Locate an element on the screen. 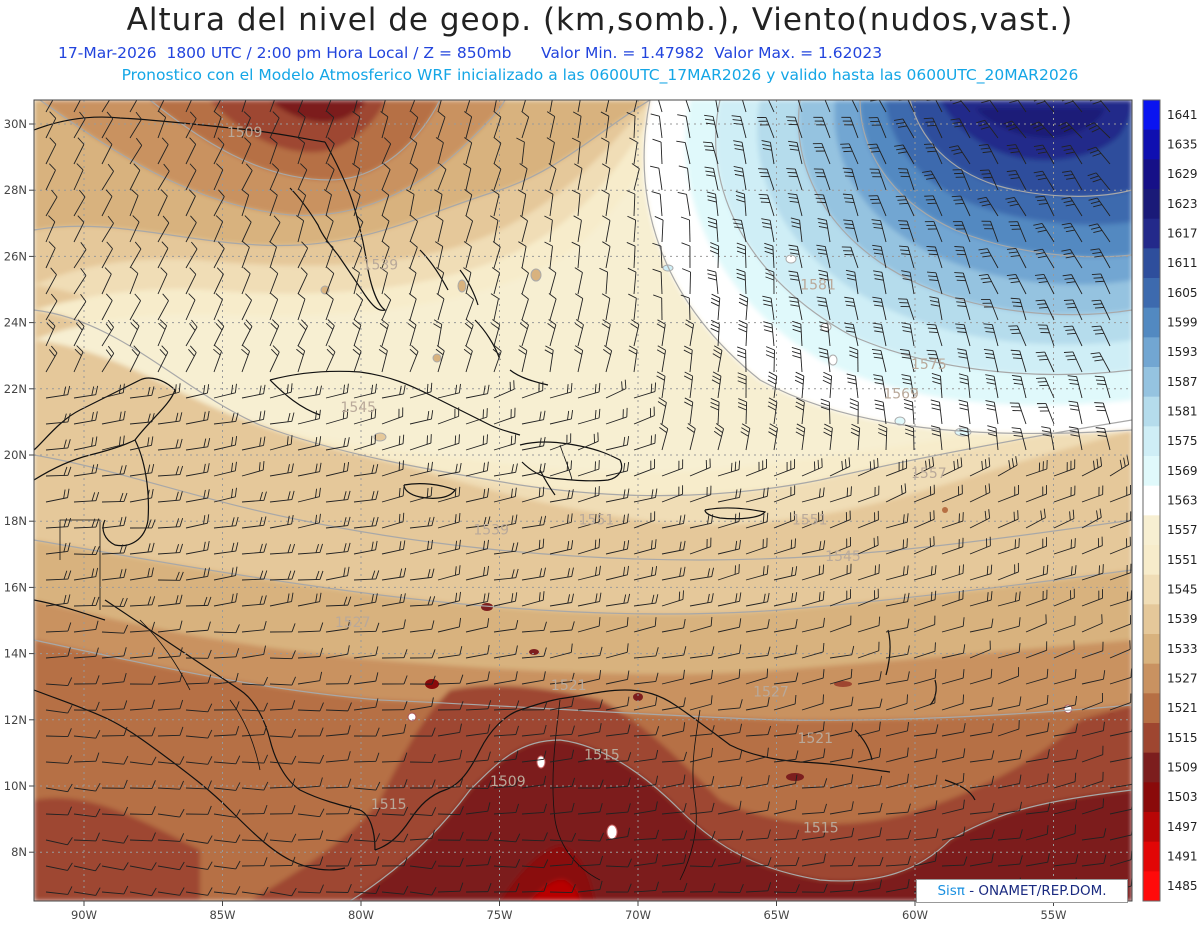 The width and height of the screenshot is (1200, 927). lon-tick-label: 90W is located at coordinates (84, 915).